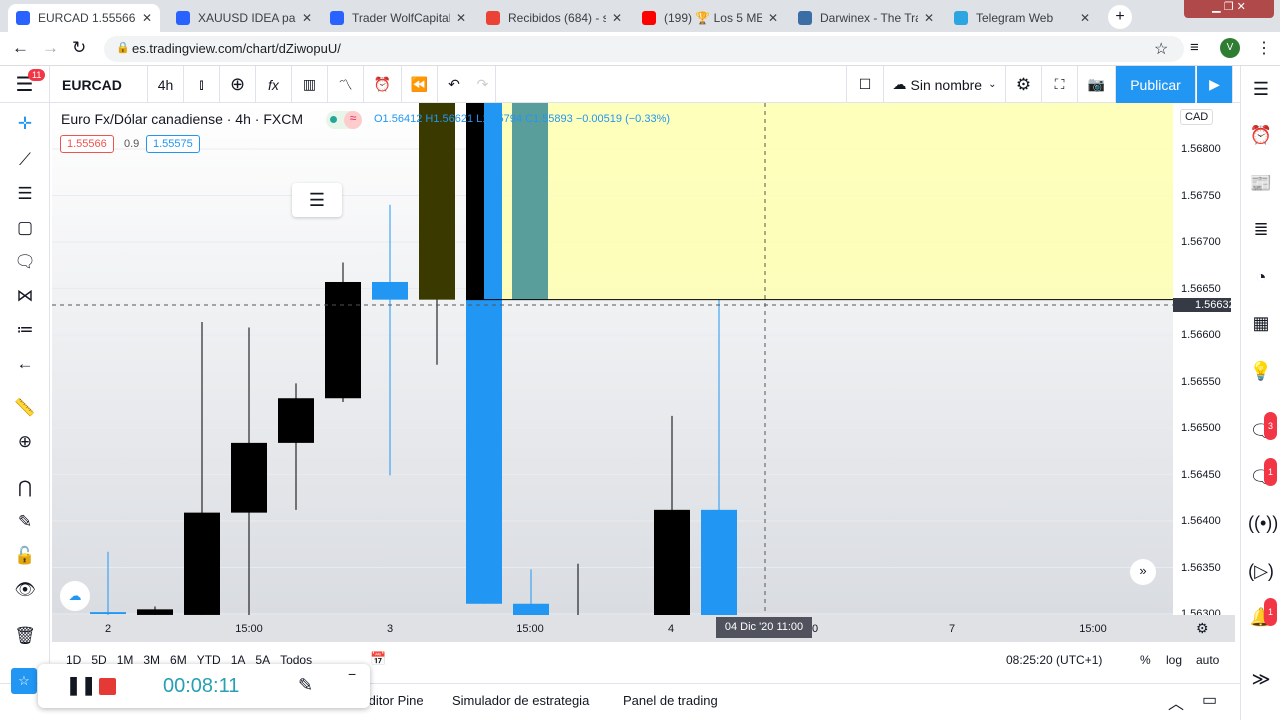 The width and height of the screenshot is (1280, 720). Describe the element at coordinates (1143, 572) in the screenshot. I see `scroll-right-icon: »` at that location.